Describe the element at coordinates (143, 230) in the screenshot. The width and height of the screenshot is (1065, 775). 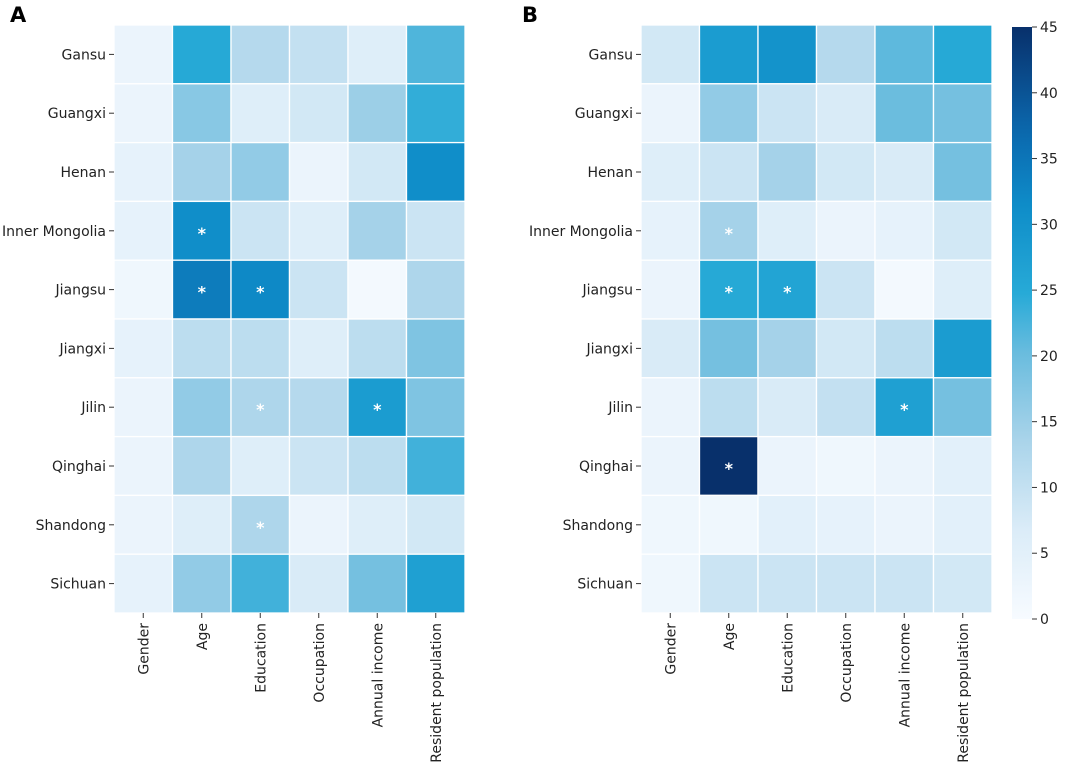
I see `panel-a-cell-inner-mongolia-gender` at that location.